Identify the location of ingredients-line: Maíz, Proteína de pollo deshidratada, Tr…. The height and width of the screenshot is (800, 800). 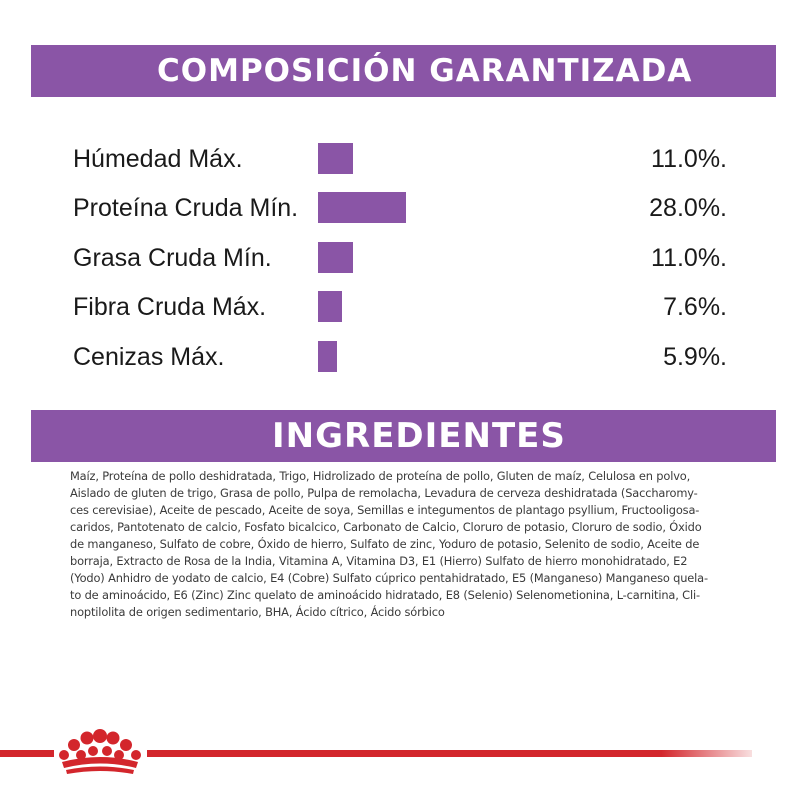
(380, 476).